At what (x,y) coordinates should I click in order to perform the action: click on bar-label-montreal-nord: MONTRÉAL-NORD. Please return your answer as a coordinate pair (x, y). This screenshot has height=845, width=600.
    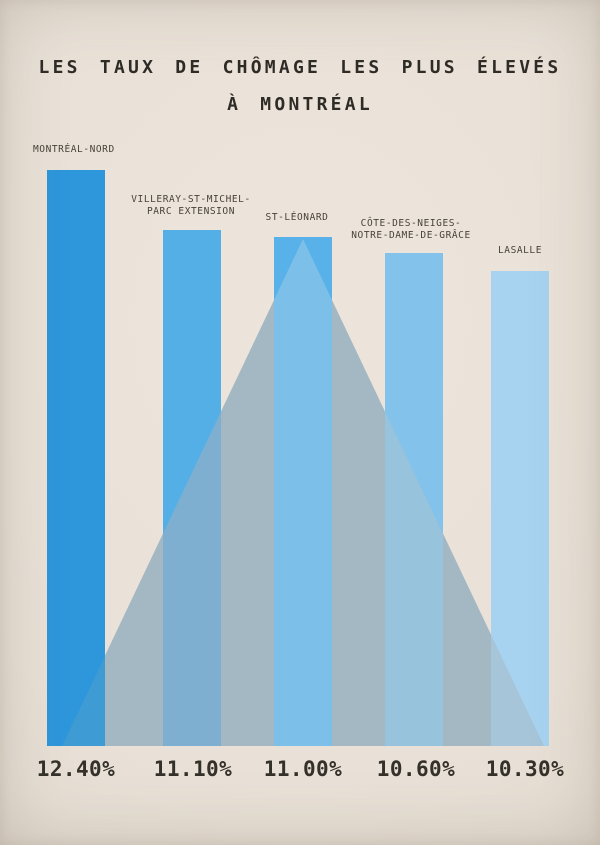
    Looking at the image, I should click on (74, 150).